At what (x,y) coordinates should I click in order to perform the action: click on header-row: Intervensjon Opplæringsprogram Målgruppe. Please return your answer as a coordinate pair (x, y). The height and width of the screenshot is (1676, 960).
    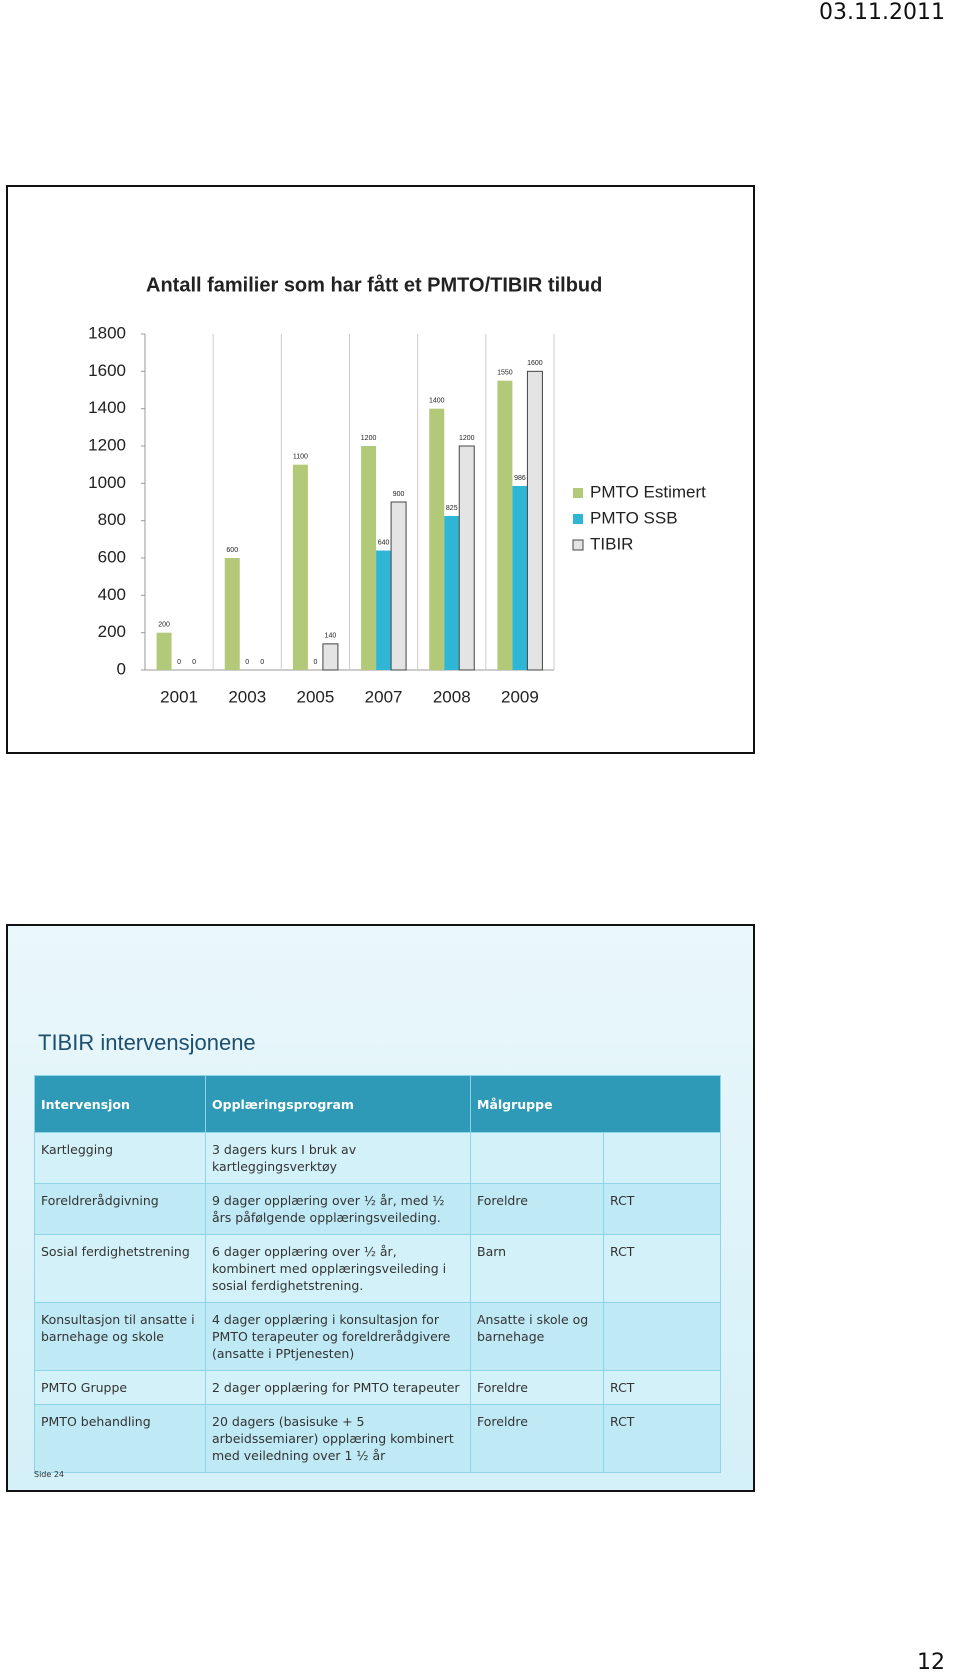
    Looking at the image, I should click on (377, 1104).